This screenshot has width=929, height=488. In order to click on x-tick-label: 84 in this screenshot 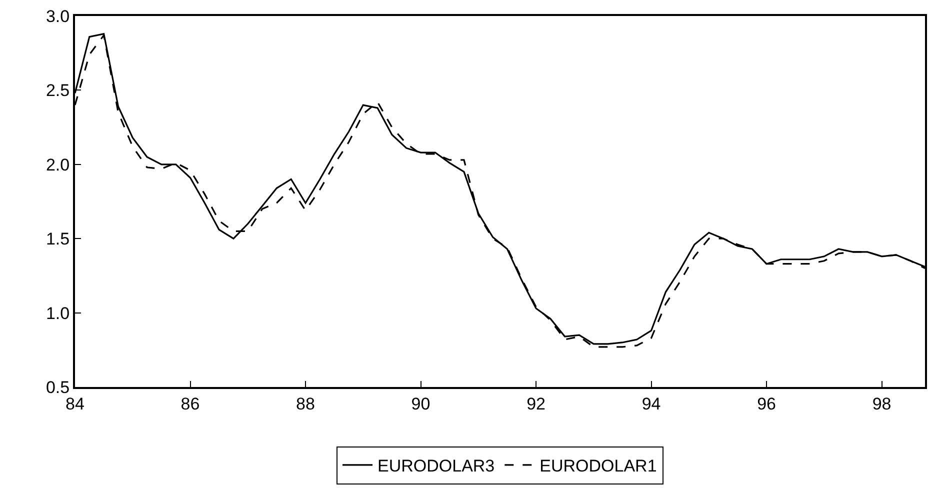, I will do `click(75, 404)`.